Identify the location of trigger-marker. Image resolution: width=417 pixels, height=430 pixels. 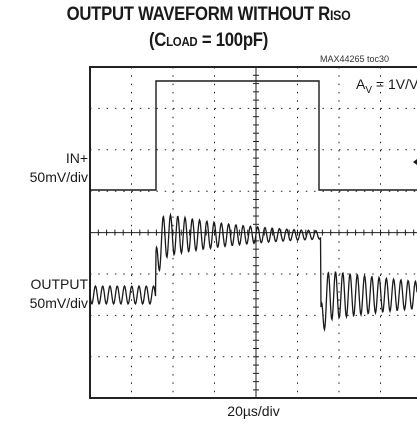
(415, 162).